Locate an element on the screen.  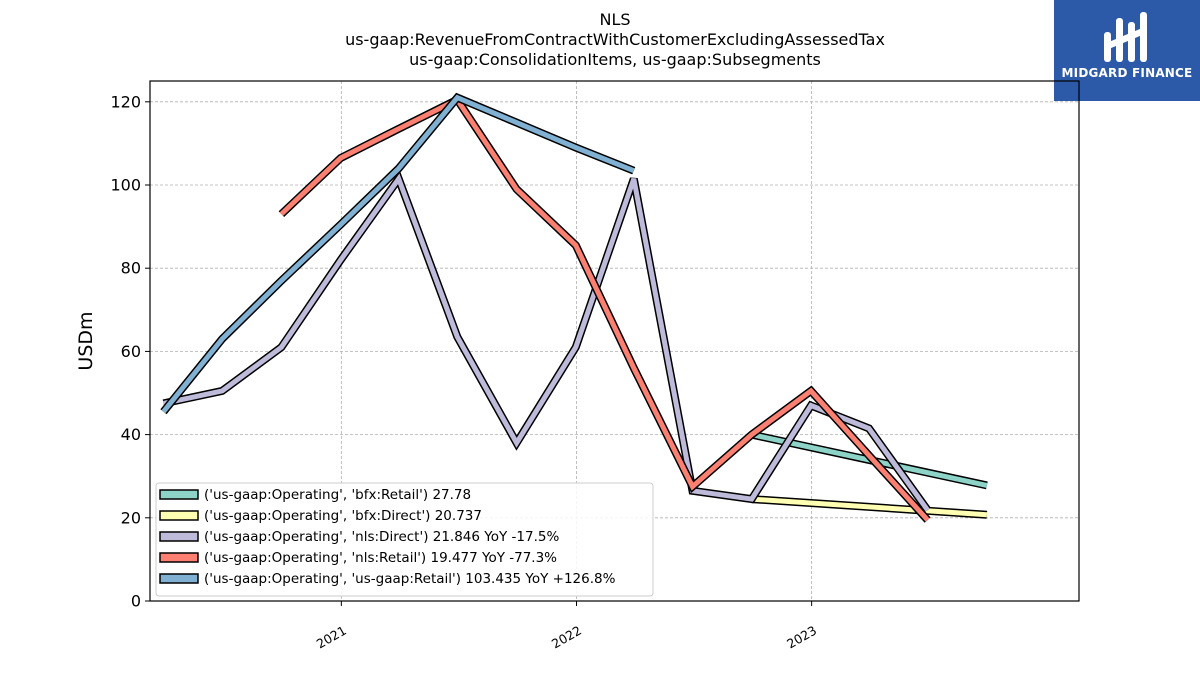
legend-box is located at coordinates (404, 539).